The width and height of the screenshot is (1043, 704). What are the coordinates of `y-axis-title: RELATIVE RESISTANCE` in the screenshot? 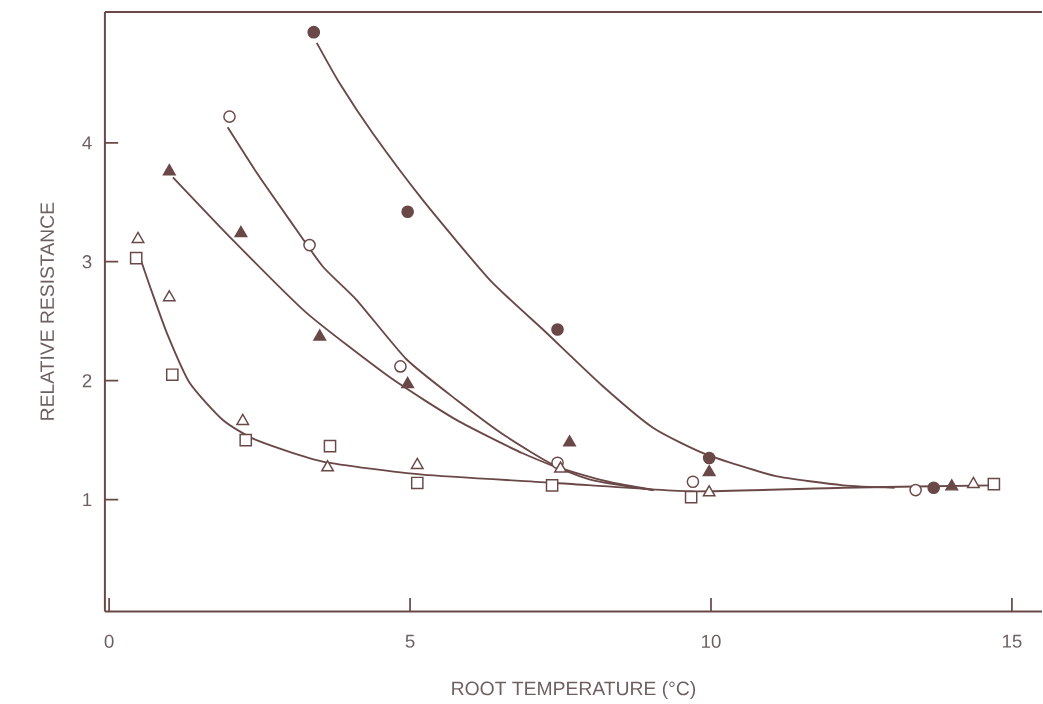 It's located at (47, 311).